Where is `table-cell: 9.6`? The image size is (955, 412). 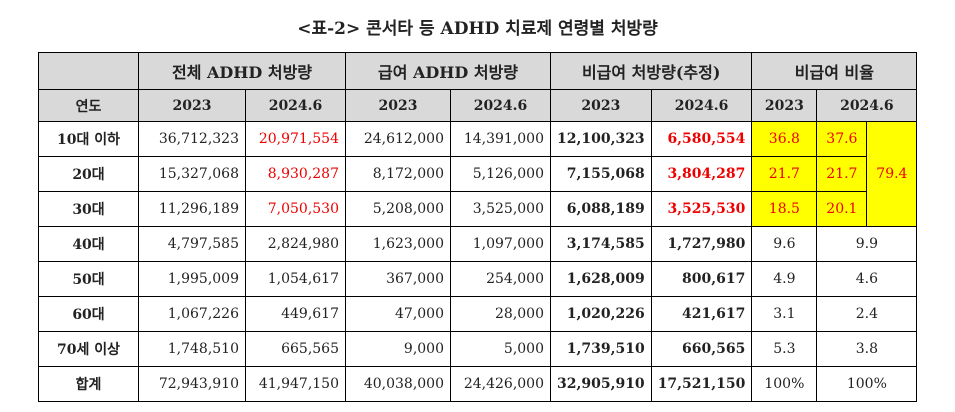 table-cell: 9.6 is located at coordinates (784, 244).